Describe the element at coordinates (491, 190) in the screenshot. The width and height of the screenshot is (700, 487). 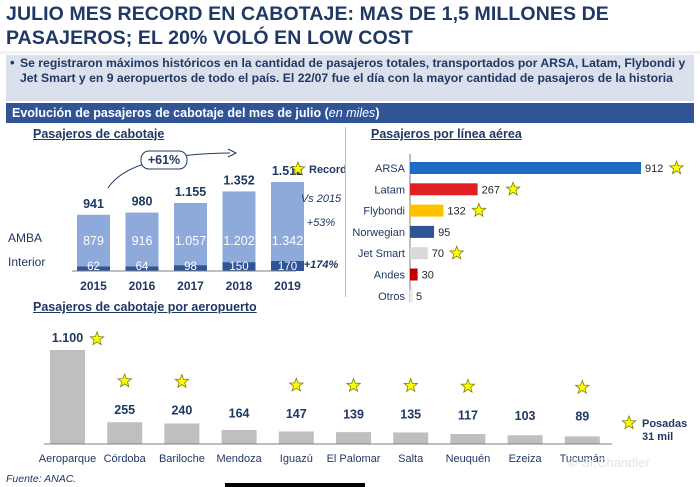
I see `airline-value-label: 267` at that location.